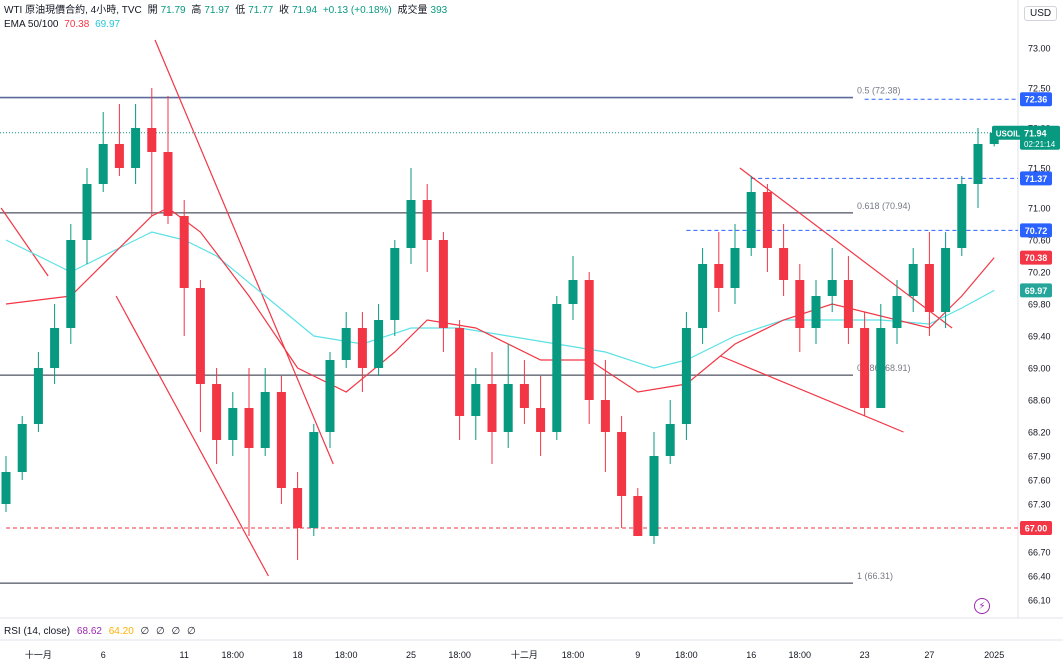  I want to click on rsi-label: RSI (14, close), so click(37, 631).